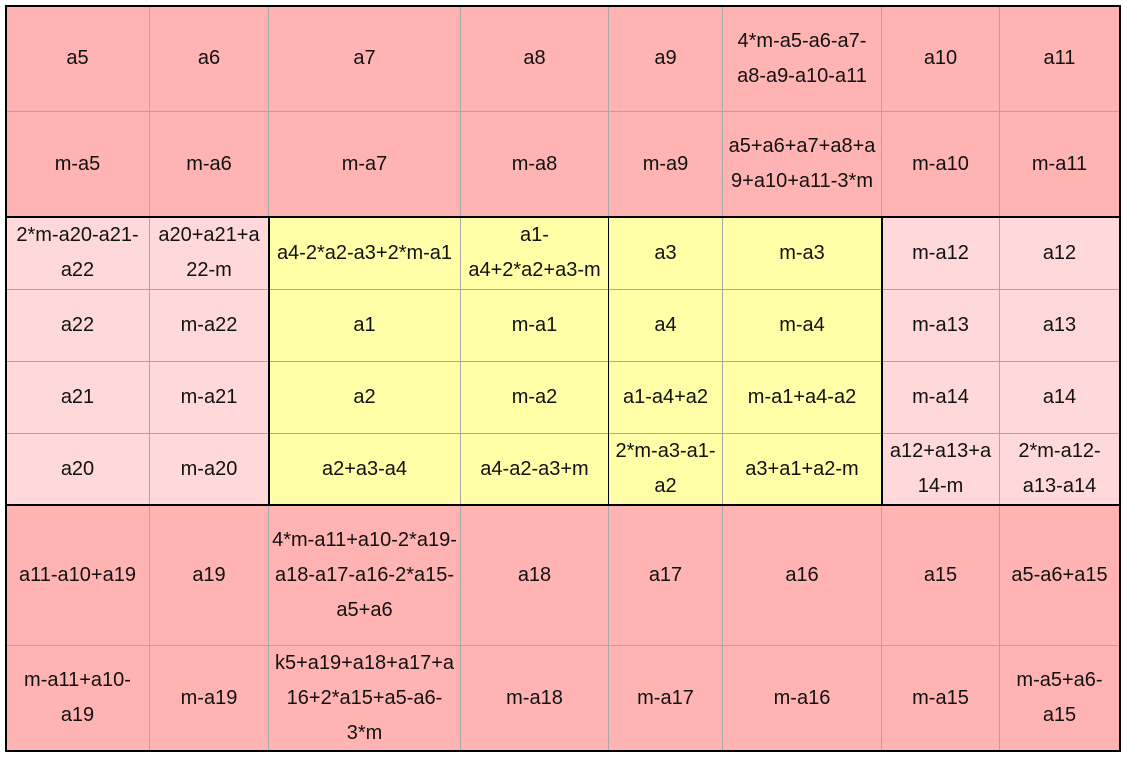 Image resolution: width=1130 pixels, height=758 pixels. What do you see at coordinates (666, 698) in the screenshot?
I see `cell: m-a17` at bounding box center [666, 698].